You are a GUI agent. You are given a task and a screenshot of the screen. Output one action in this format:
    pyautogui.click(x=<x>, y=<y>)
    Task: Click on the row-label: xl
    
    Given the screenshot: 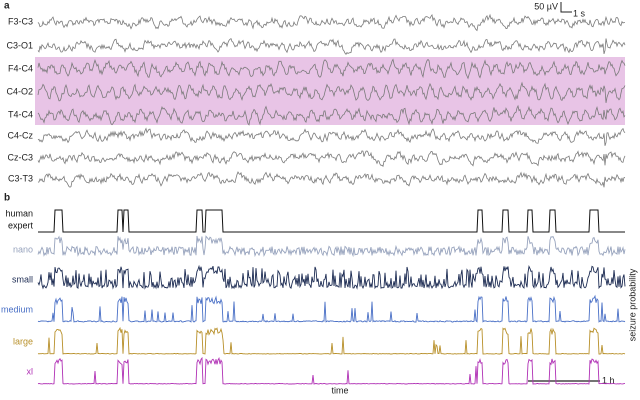 What is the action you would take?
    pyautogui.click(x=30, y=371)
    